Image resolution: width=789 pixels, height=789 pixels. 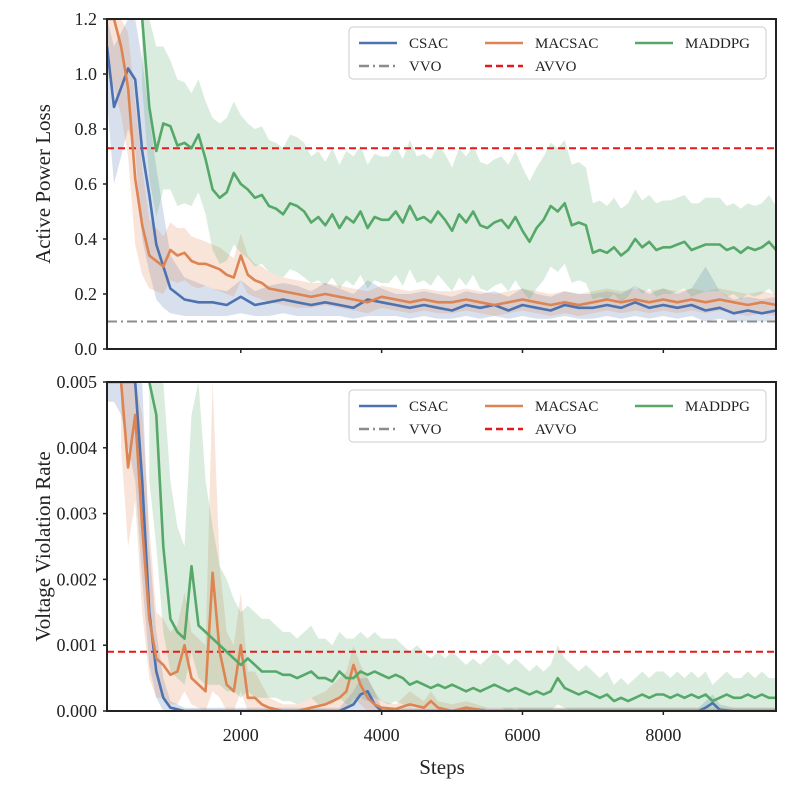 I want to click on y-tick-label: 0.000, so click(x=77, y=711).